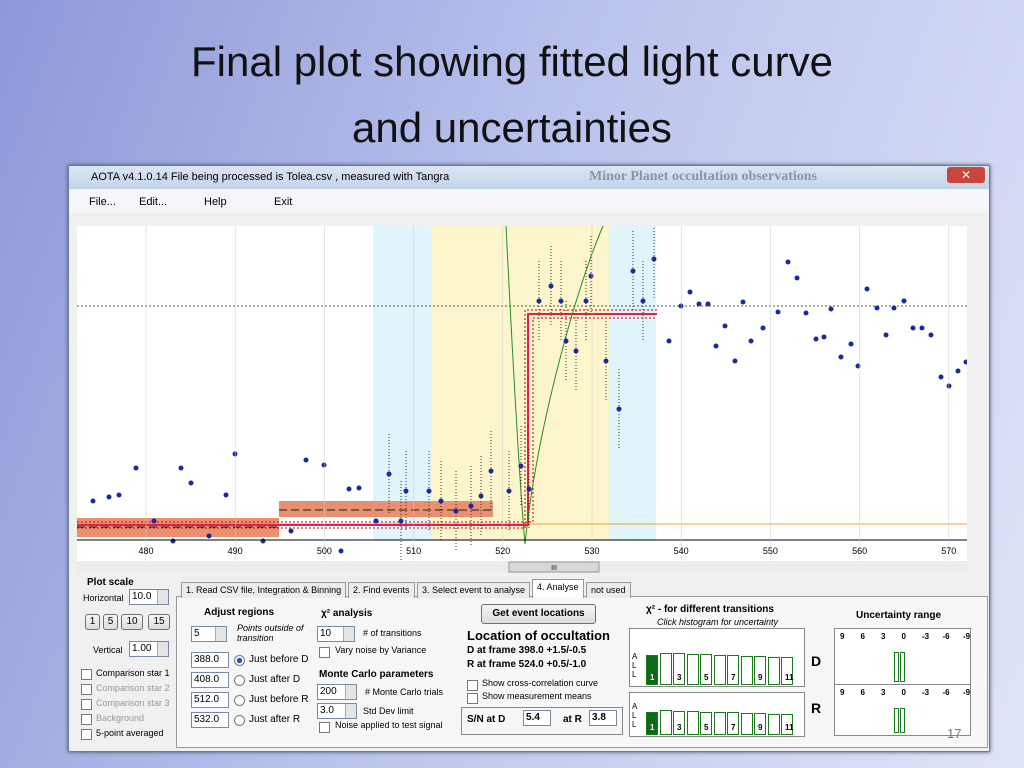 The width and height of the screenshot is (1024, 768). Describe the element at coordinates (103, 598) in the screenshot. I see `horizontal-label: Horizontal` at that location.